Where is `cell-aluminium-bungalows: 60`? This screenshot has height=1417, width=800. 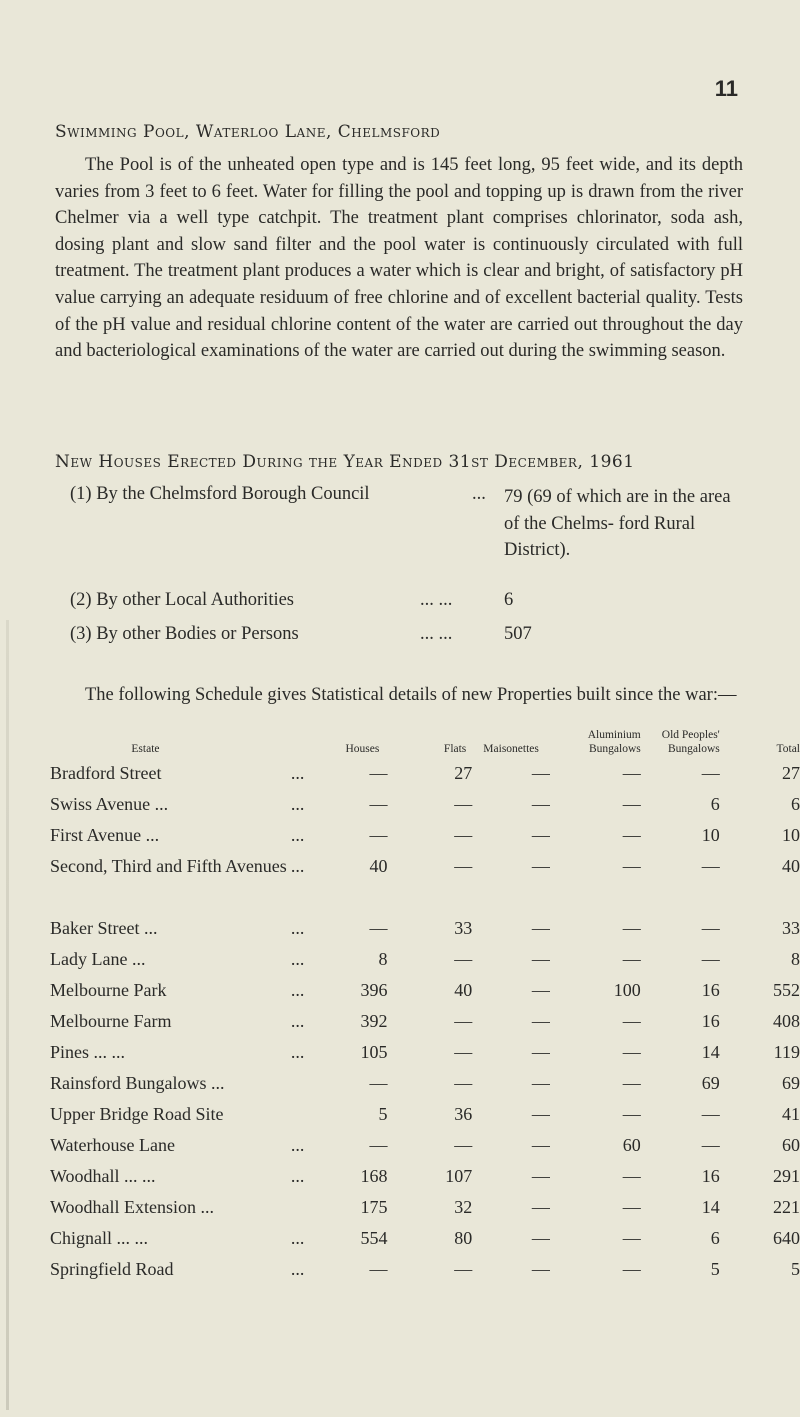 cell-aluminium-bungalows: 60 is located at coordinates (631, 1145).